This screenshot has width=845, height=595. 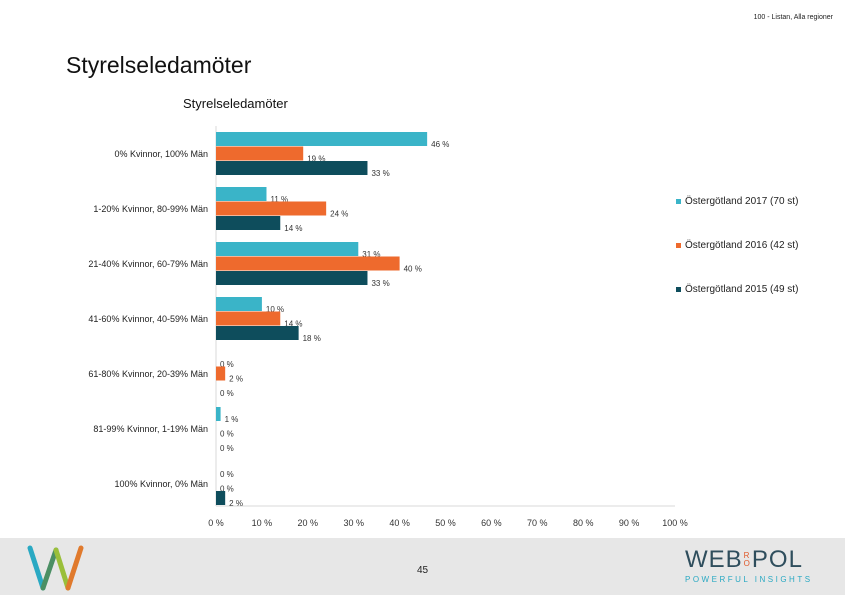 I want to click on data-label: 11 %, so click(x=279, y=199).